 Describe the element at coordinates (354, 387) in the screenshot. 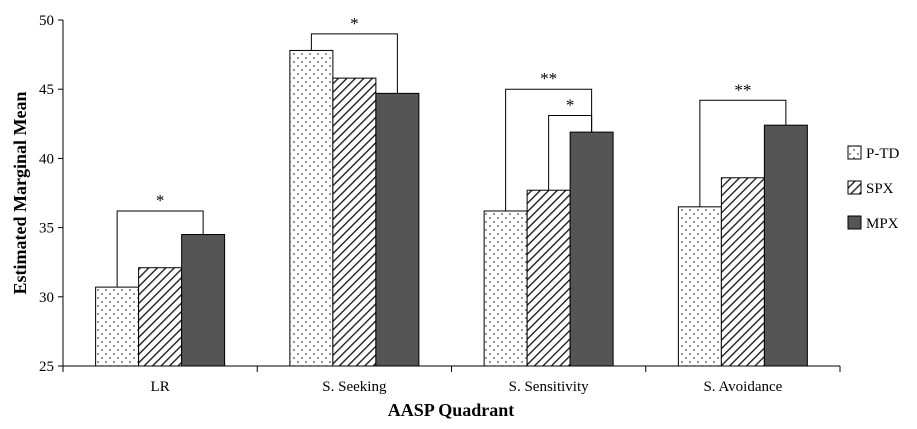

I see `x-tick-label: S. Seeking` at that location.